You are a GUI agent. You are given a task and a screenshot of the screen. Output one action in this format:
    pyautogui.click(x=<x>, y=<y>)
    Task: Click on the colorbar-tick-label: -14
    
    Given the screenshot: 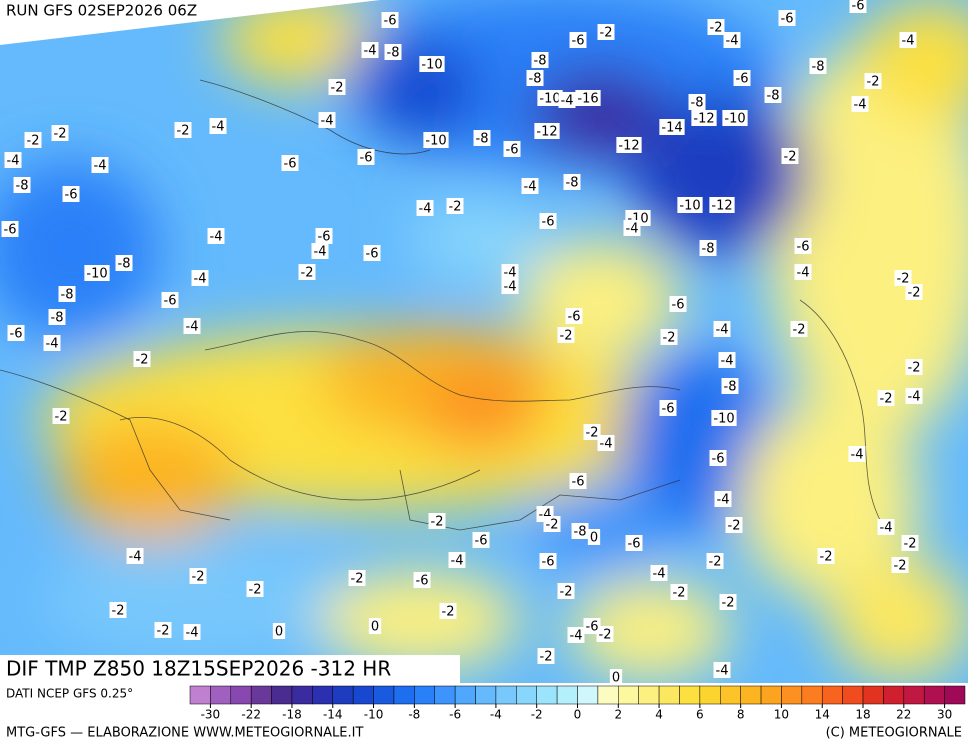 What is the action you would take?
    pyautogui.click(x=333, y=715)
    